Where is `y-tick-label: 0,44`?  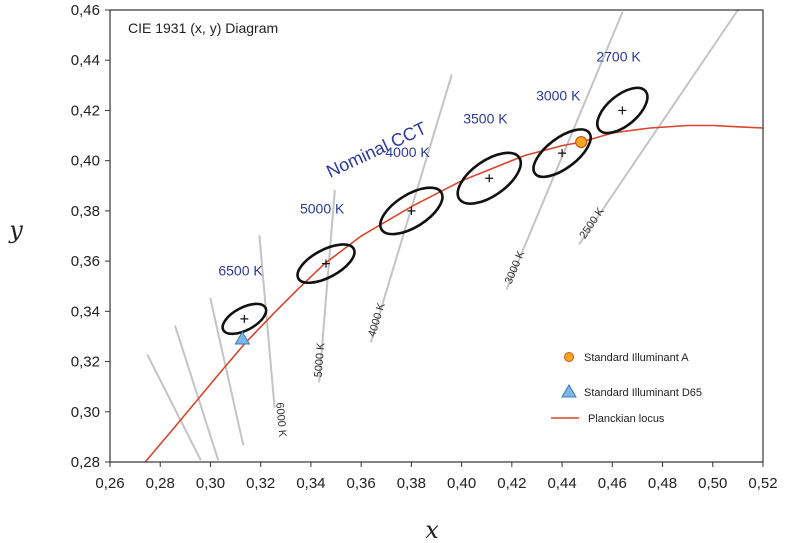 y-tick-label: 0,44 is located at coordinates (85, 60).